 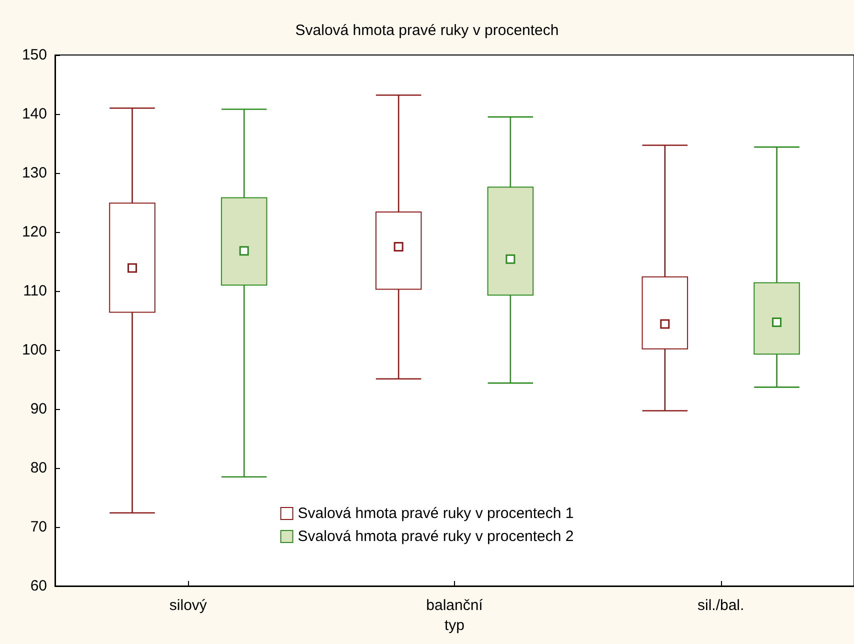 I want to click on y-tick-label: 90, so click(x=38, y=409).